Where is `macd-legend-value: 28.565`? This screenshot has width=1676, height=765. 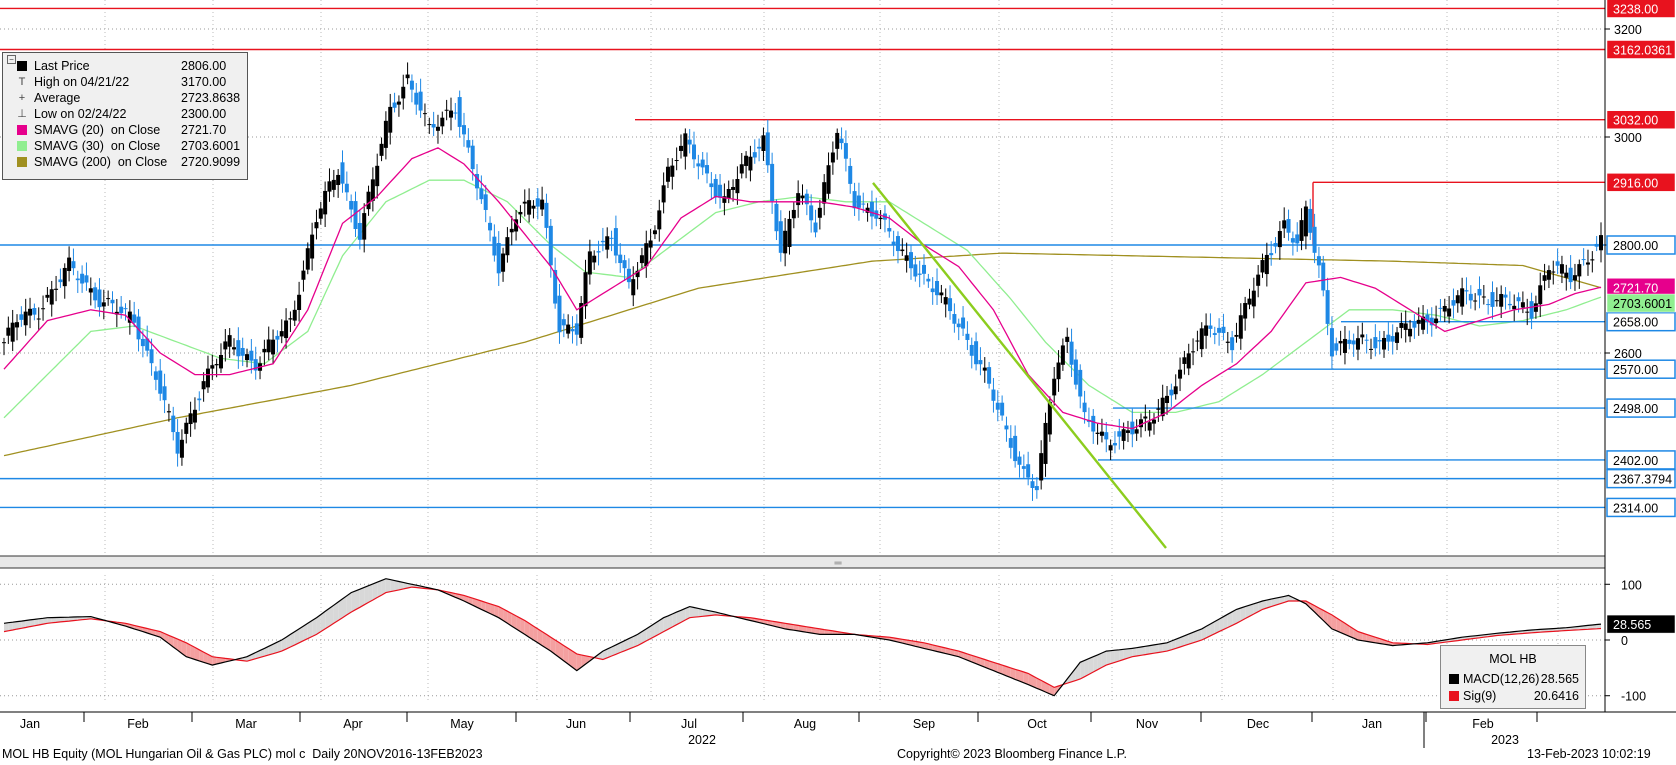 macd-legend-value: 28.565 is located at coordinates (1559, 679).